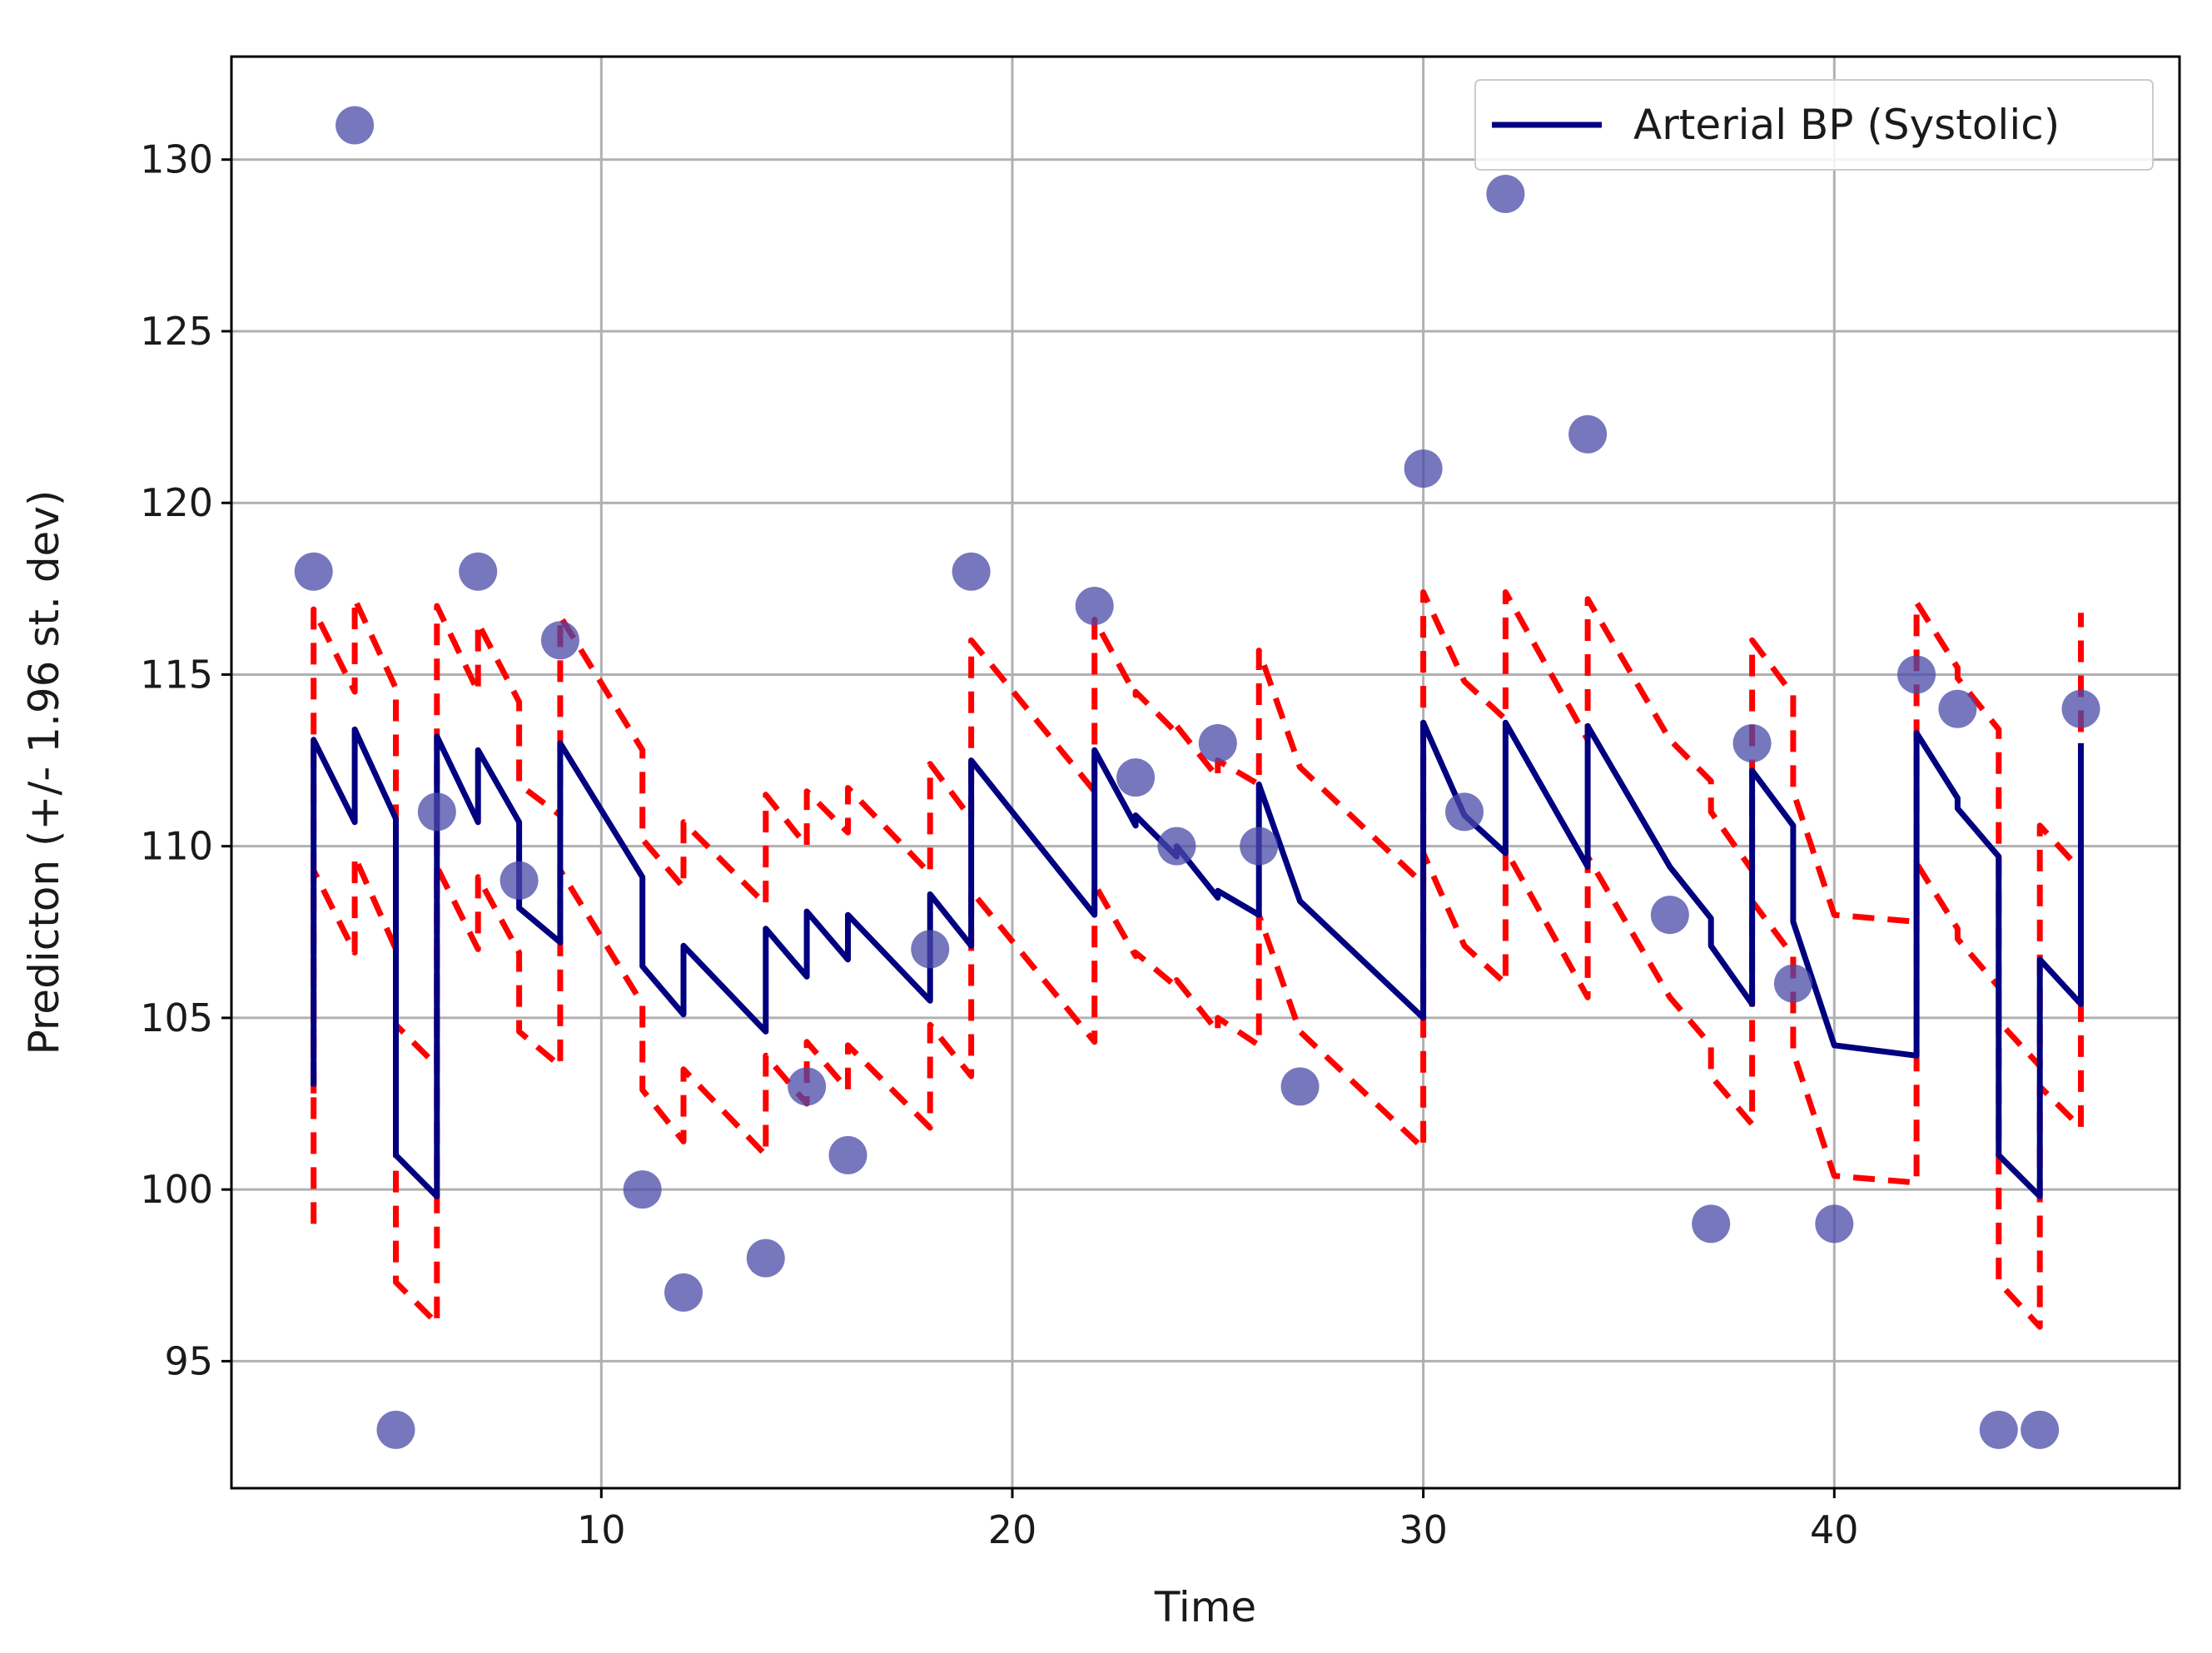  I want to click on y-tick-label: 120, so click(176, 503).